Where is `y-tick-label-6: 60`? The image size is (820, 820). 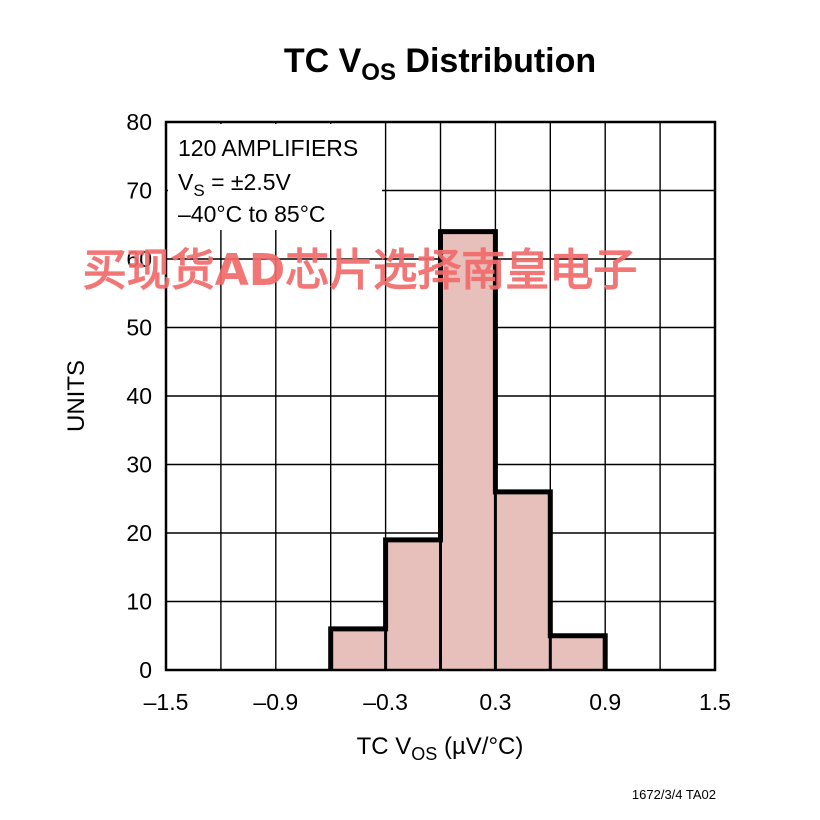
y-tick-label-6: 60 is located at coordinates (139, 259).